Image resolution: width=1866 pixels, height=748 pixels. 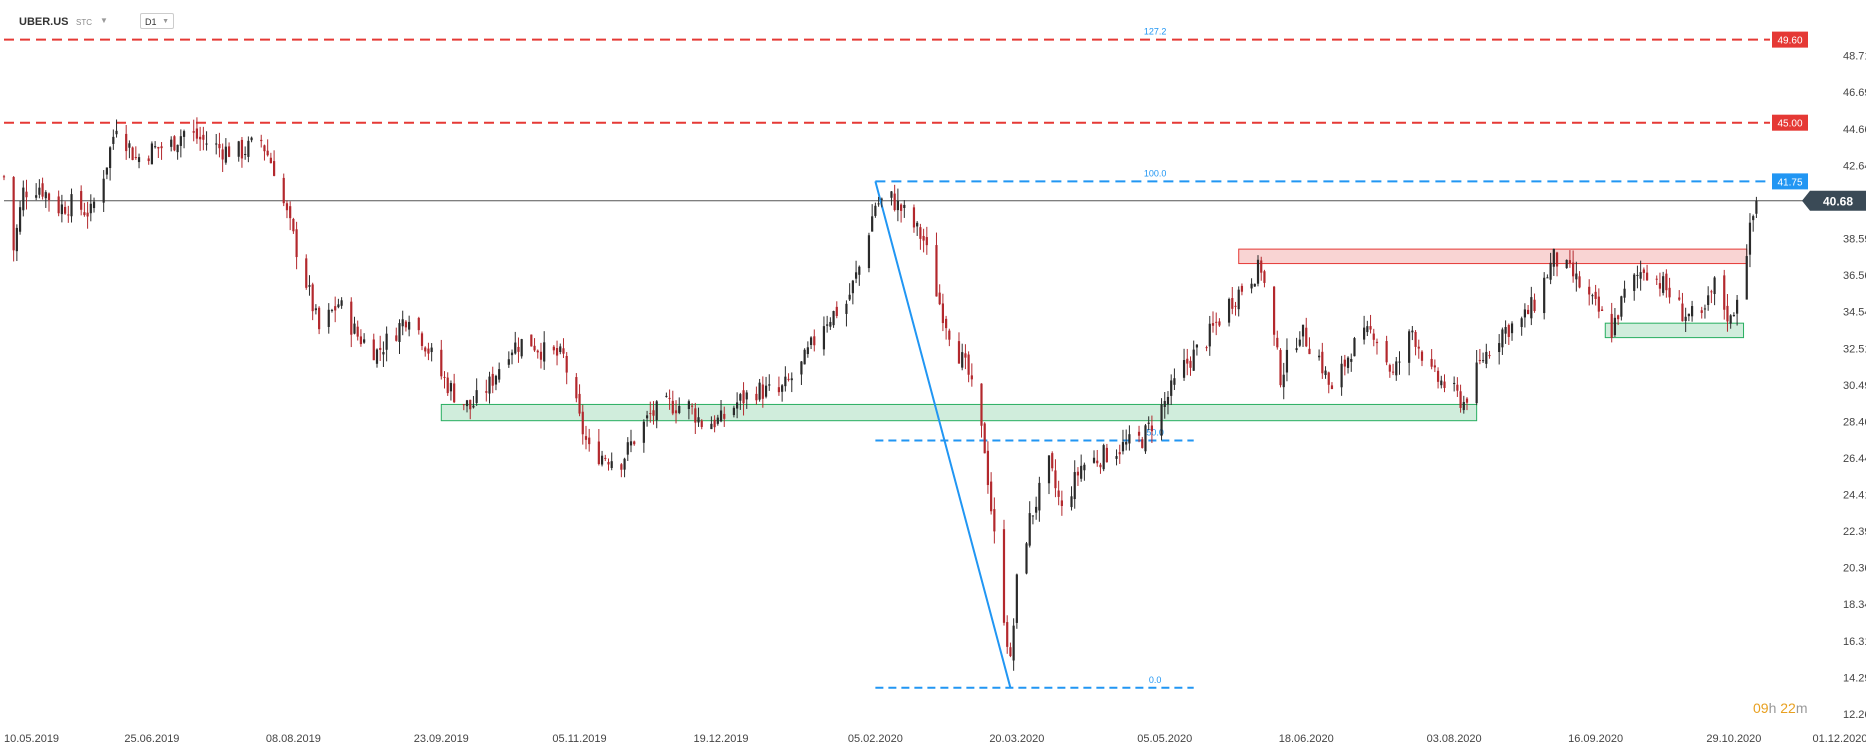 What do you see at coordinates (933, 18) in the screenshot?
I see `chart-header: UBER.US STC ▼ D1 ▼` at bounding box center [933, 18].